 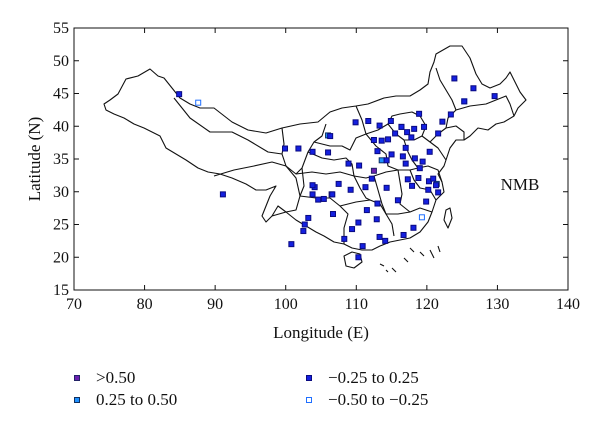 What do you see at coordinates (215, 304) in the screenshot?
I see `x-tick-label: 90` at bounding box center [215, 304].